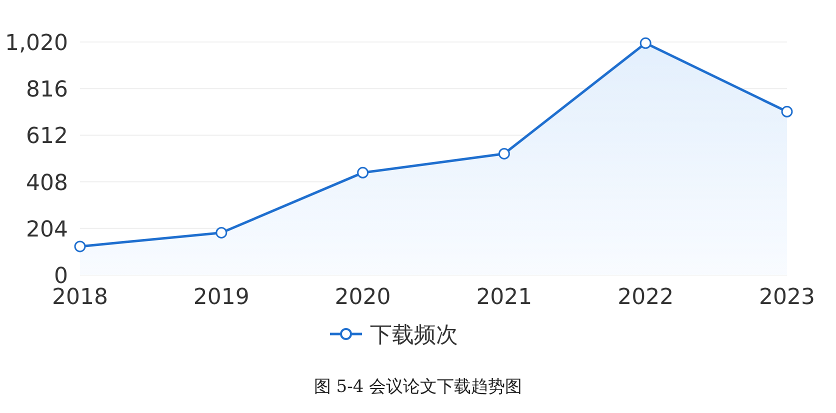 This screenshot has width=836, height=413. What do you see at coordinates (36, 43) in the screenshot?
I see `y-tick-label: 1,020` at bounding box center [36, 43].